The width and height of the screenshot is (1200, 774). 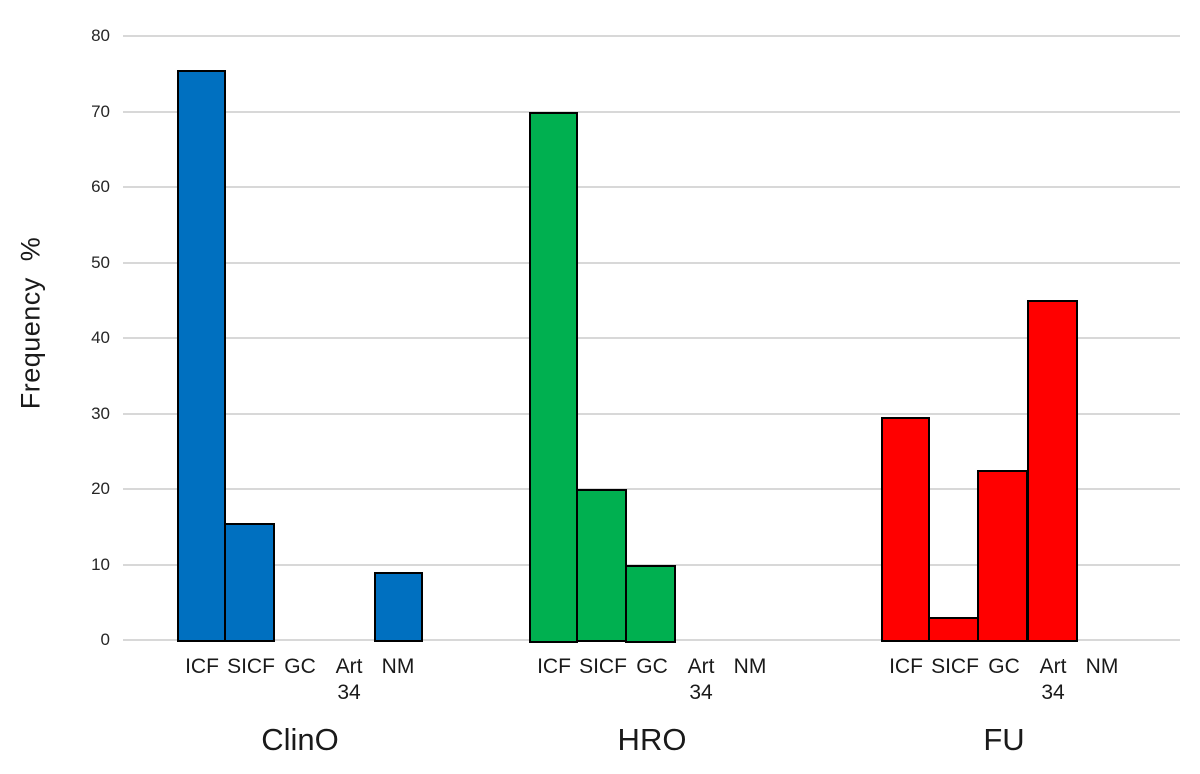 I want to click on y-tick-label-40: 40, so click(x=100, y=337).